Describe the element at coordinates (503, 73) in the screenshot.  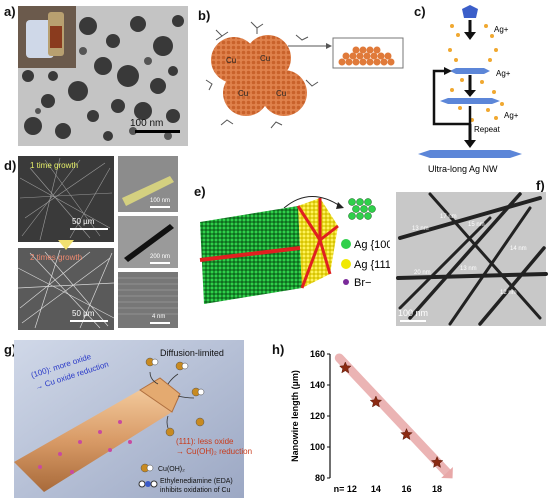
I see `ion-label-2: Ag+` at that location.